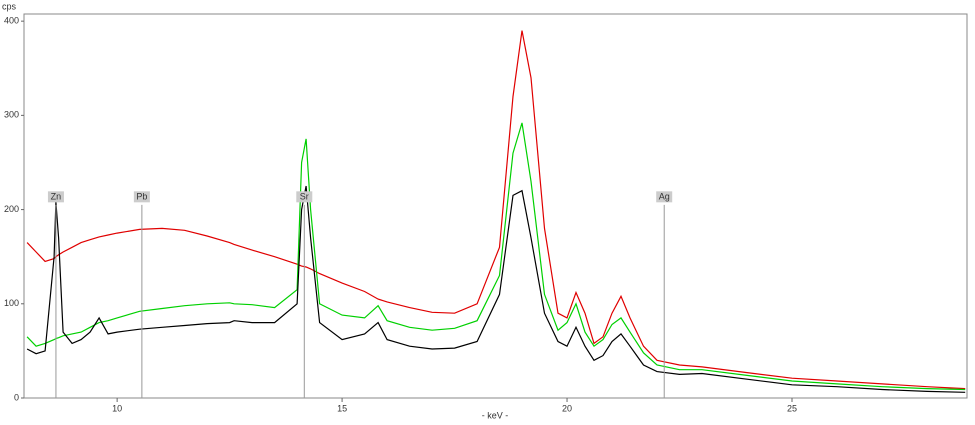 The image size is (975, 425). Describe the element at coordinates (11, 21) in the screenshot. I see `y-tick-label: 400` at that location.